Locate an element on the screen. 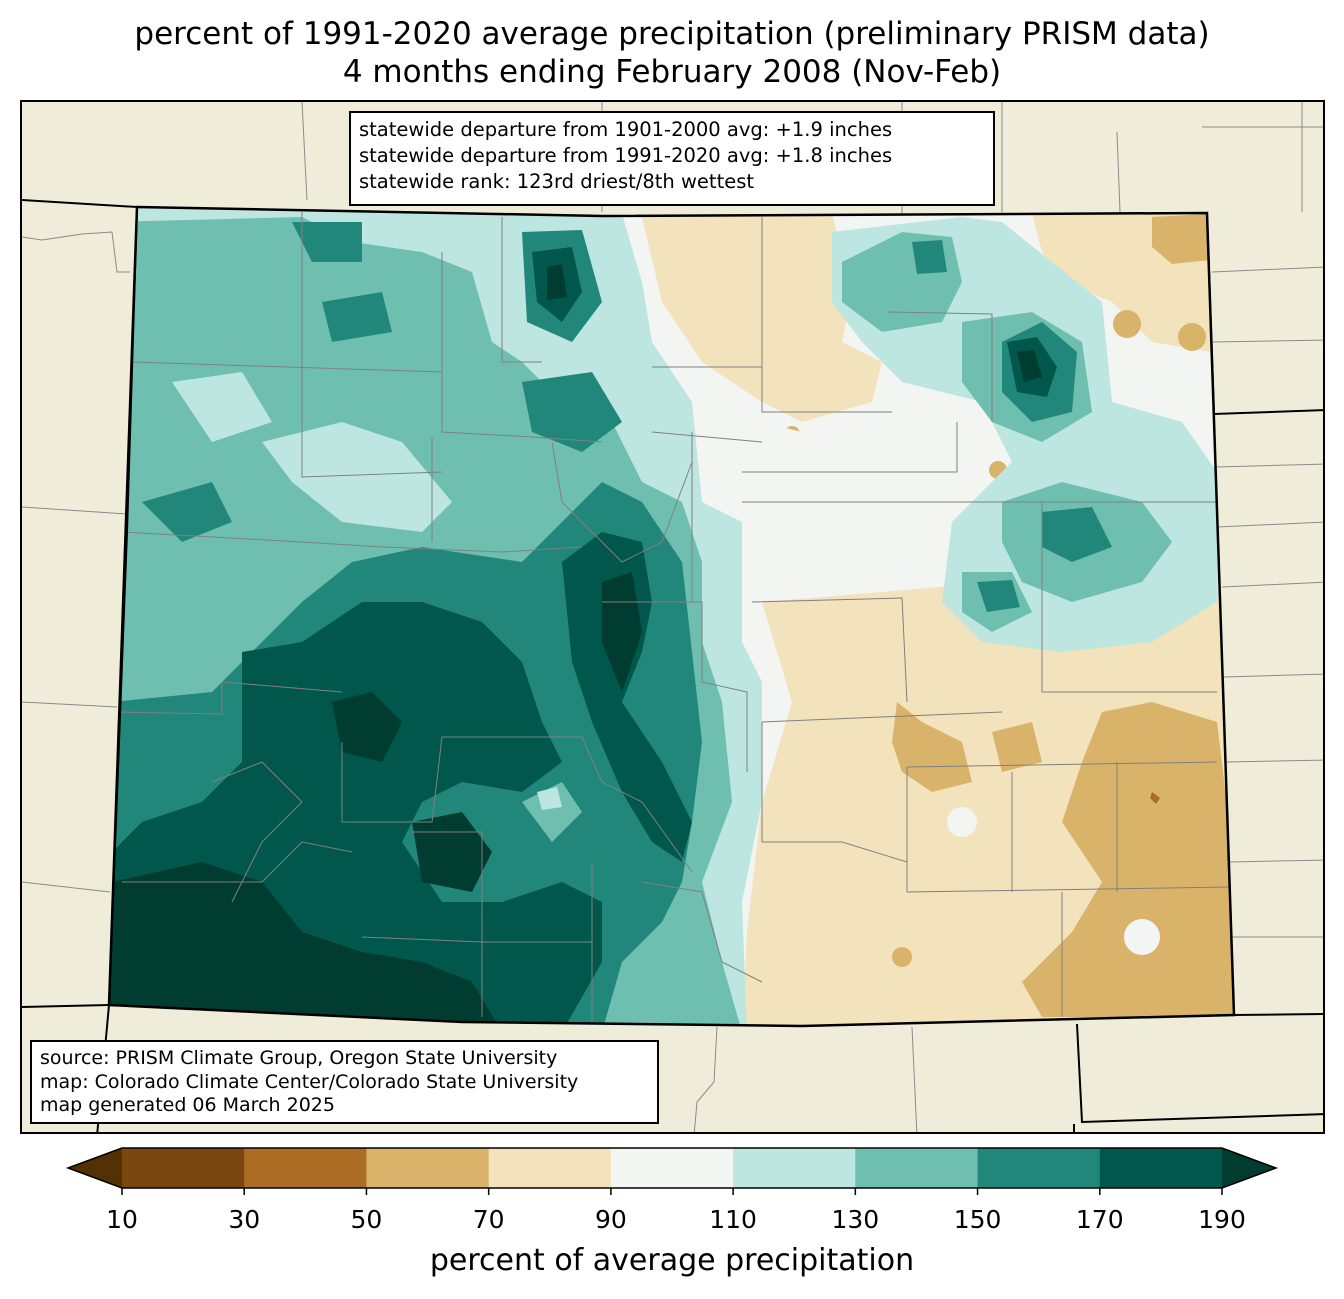 Image resolution: width=1344 pixels, height=1299 pixels. generated-date-line: map generated 06 March 2025 is located at coordinates (187, 1105).